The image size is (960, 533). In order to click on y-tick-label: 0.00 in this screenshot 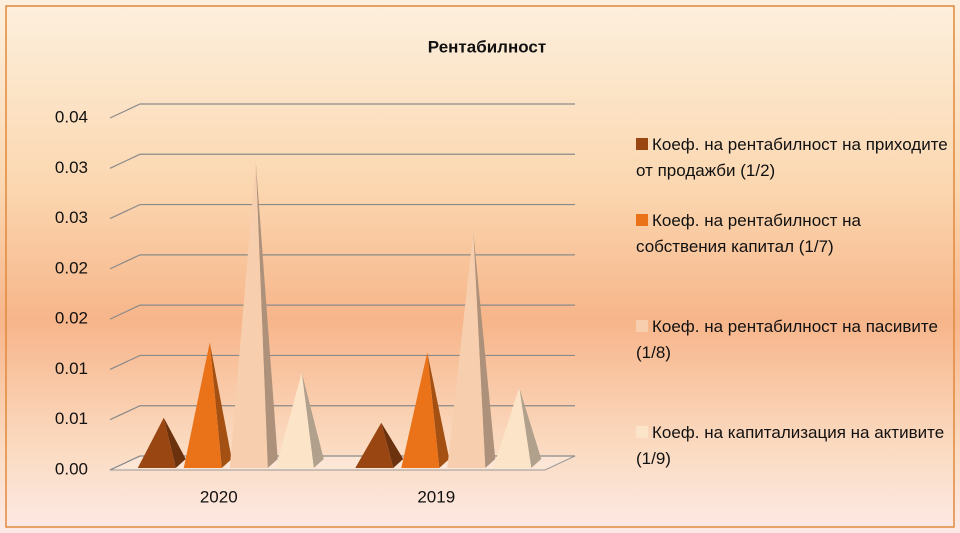, I will do `click(71, 468)`.